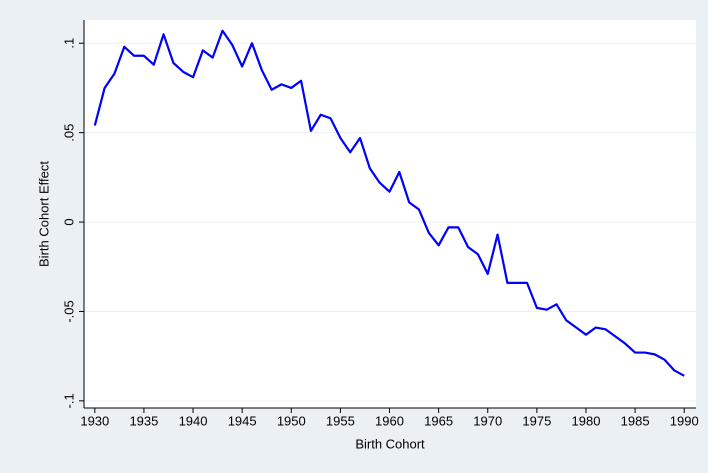  What do you see at coordinates (390, 443) in the screenshot?
I see `x-axis-title: Birth Cohort` at bounding box center [390, 443].